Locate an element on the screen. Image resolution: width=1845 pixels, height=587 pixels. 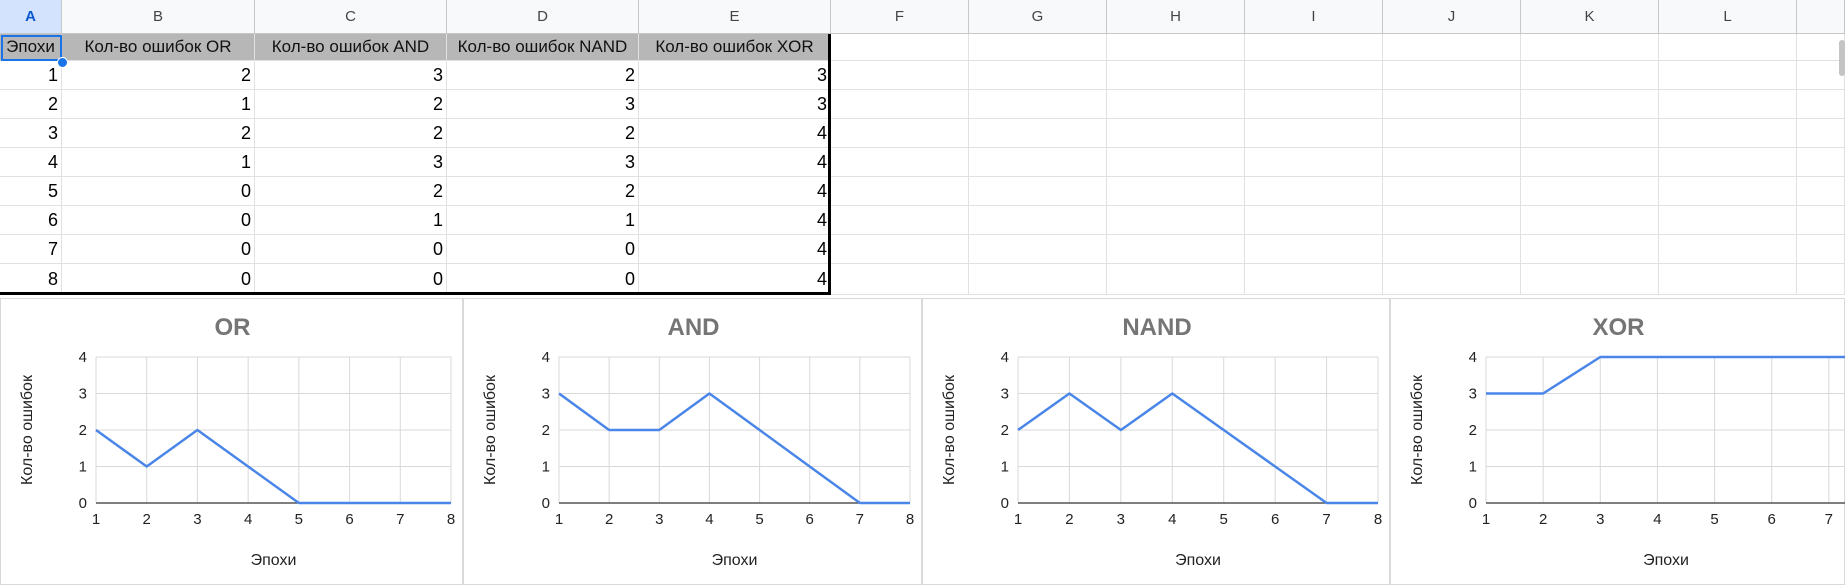
header-cell: Кол-во ошибок OR is located at coordinates (158, 47).